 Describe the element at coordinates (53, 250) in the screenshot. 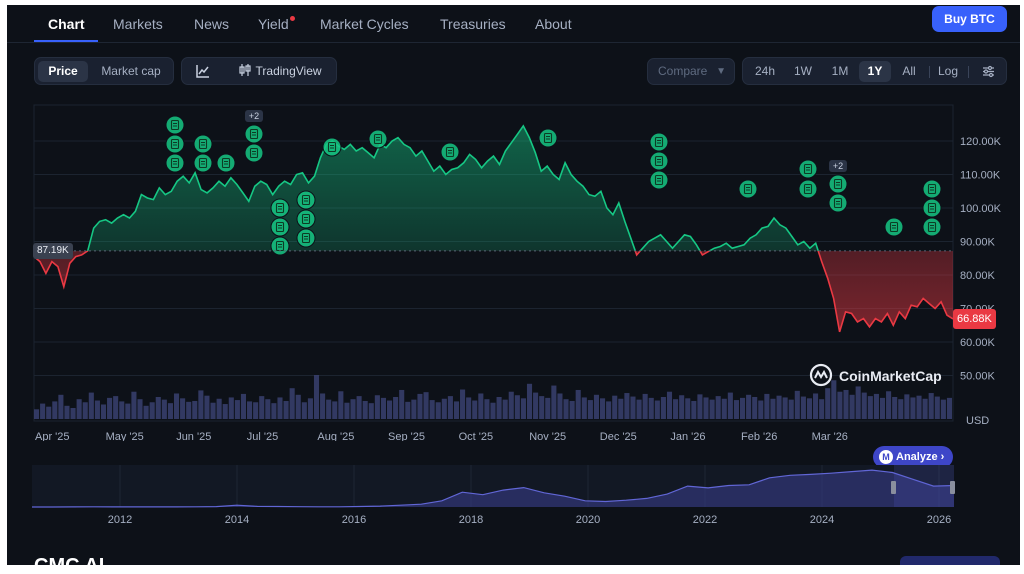

I see `baseline-price-tag: 87.19K` at that location.